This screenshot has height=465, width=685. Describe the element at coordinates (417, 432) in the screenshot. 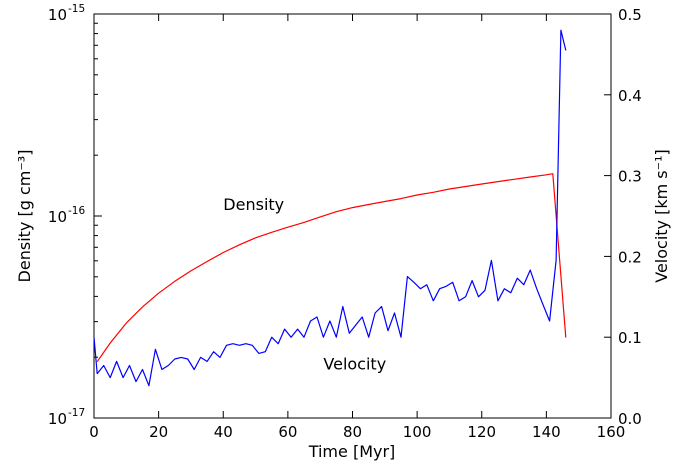

I see `x-tick-label: 100` at that location.